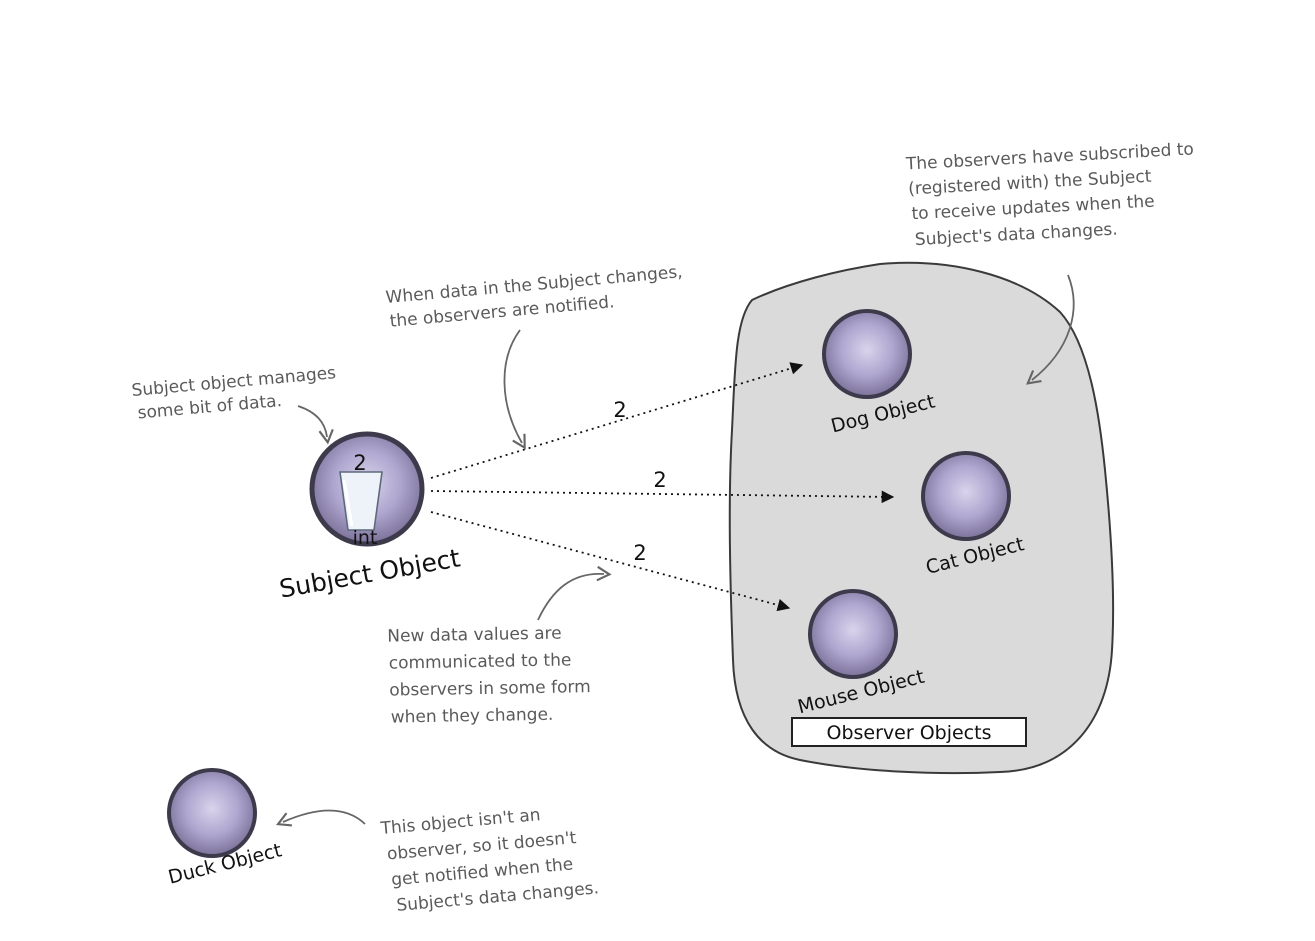 The image size is (1315, 941). Describe the element at coordinates (315, 425) in the screenshot. I see `curl-arrow-subject-manages` at that location.